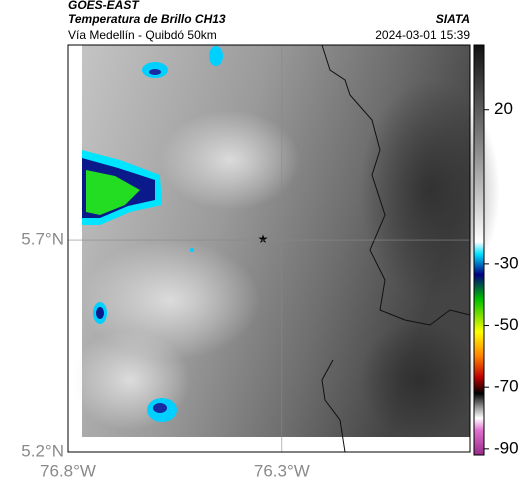 The width and height of the screenshot is (526, 491). I want to click on location-star: ★, so click(263, 239).